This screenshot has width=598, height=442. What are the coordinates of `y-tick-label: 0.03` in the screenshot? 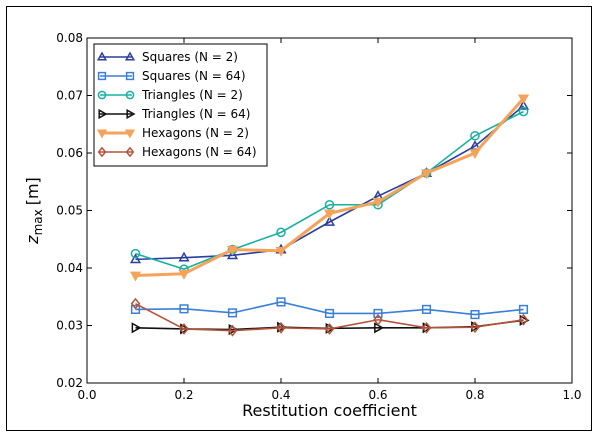 It's located at (69, 326).